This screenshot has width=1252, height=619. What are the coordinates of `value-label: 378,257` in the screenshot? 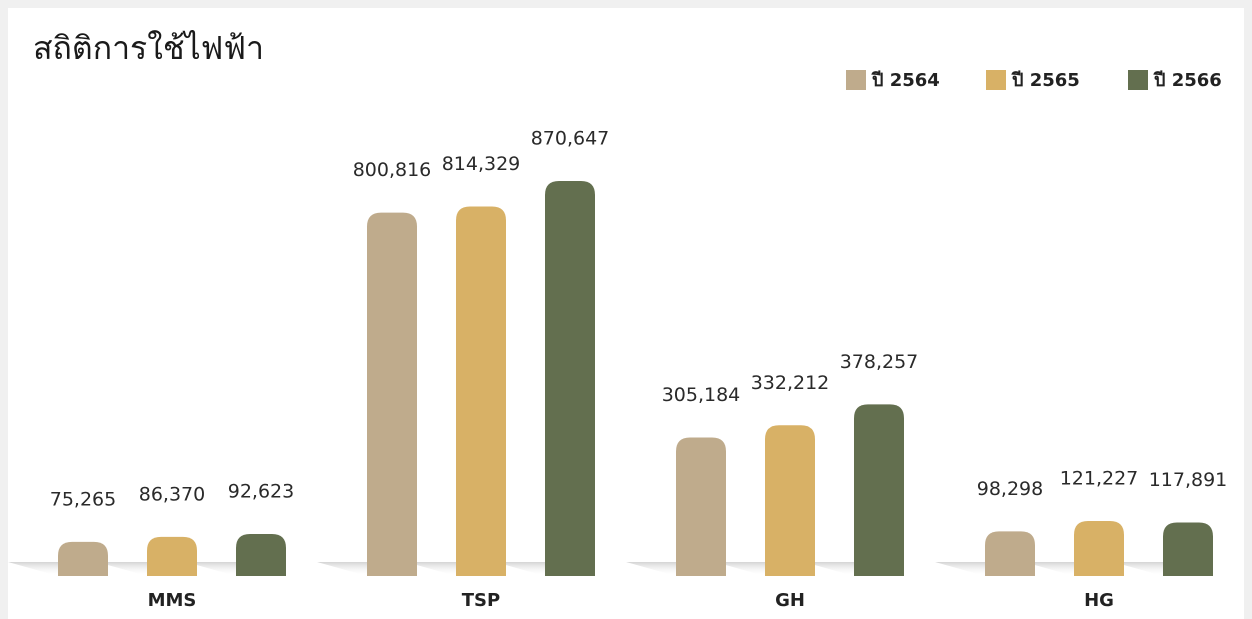 It's located at (879, 362).